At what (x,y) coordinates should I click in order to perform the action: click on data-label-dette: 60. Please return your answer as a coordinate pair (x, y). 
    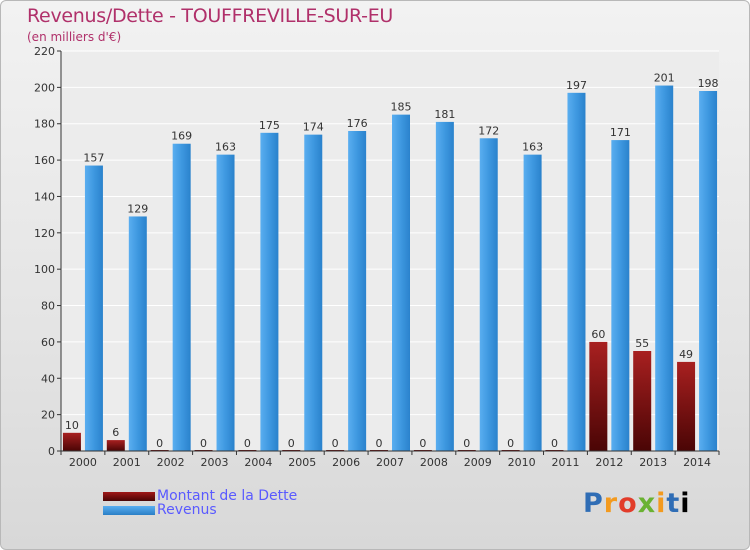
    Looking at the image, I should click on (598, 334).